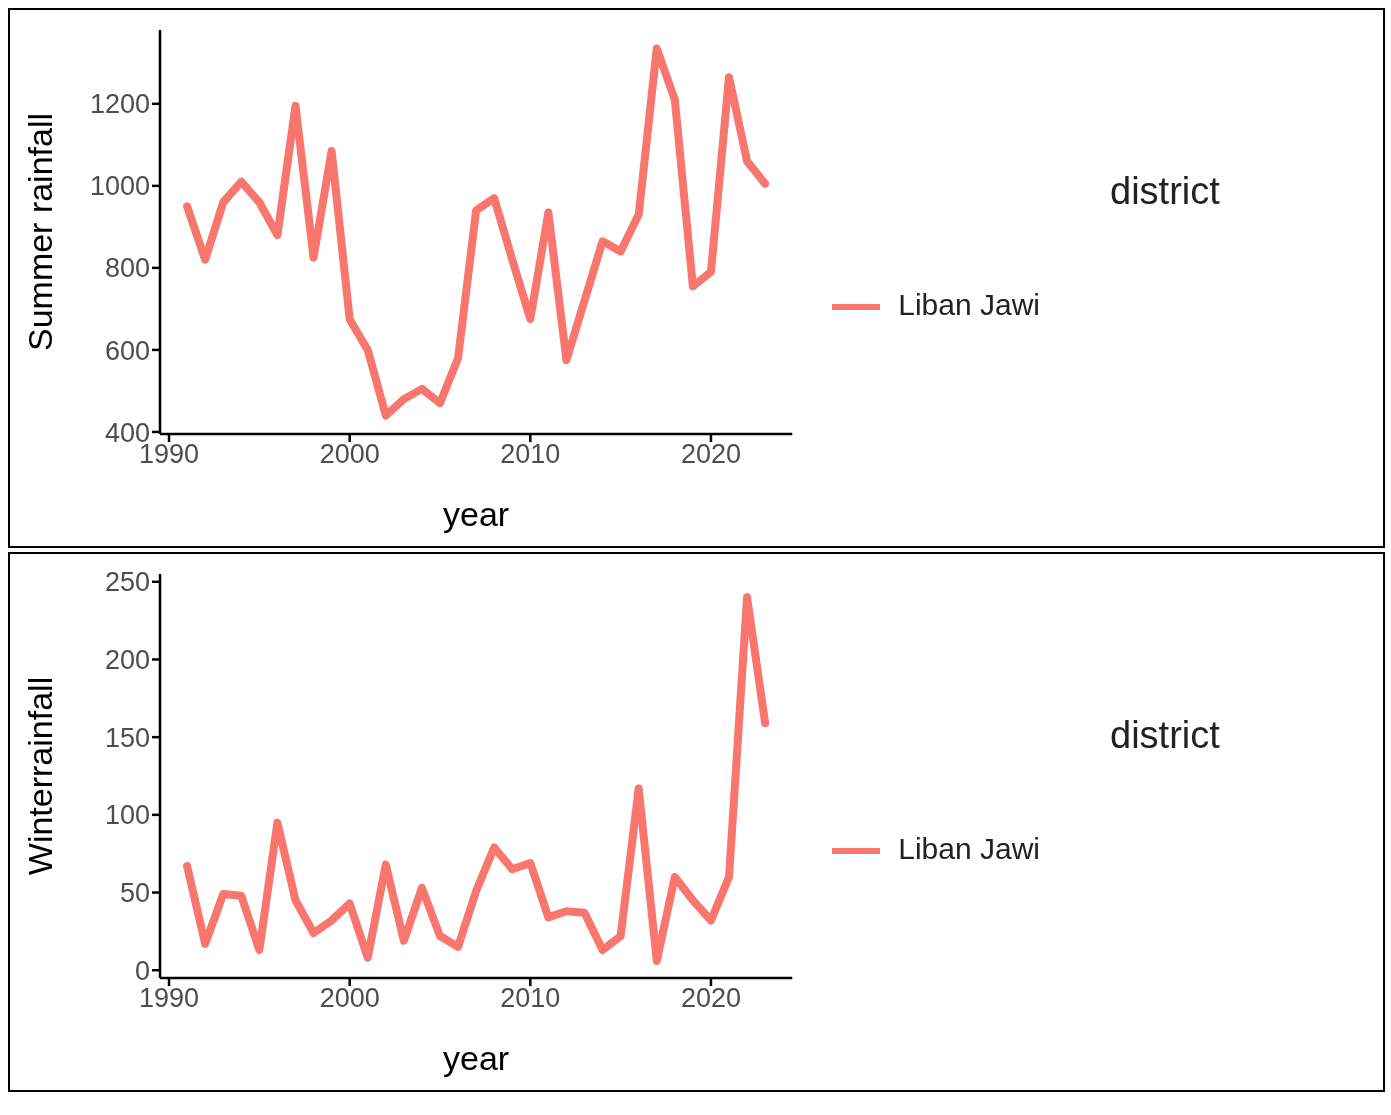 The width and height of the screenshot is (1391, 1115). What do you see at coordinates (40, 776) in the screenshot?
I see `y-axis-title: Winterrainfall` at bounding box center [40, 776].